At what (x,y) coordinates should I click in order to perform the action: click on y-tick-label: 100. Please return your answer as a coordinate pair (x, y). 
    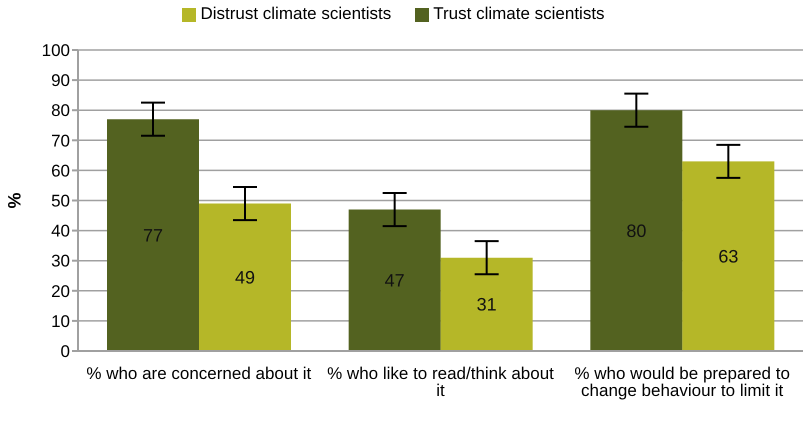
    Looking at the image, I should click on (56, 50).